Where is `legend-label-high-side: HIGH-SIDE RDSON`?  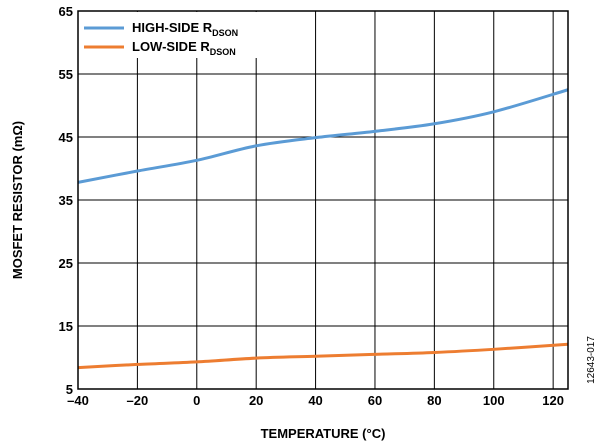 legend-label-high-side: HIGH-SIDE RDSON is located at coordinates (185, 29).